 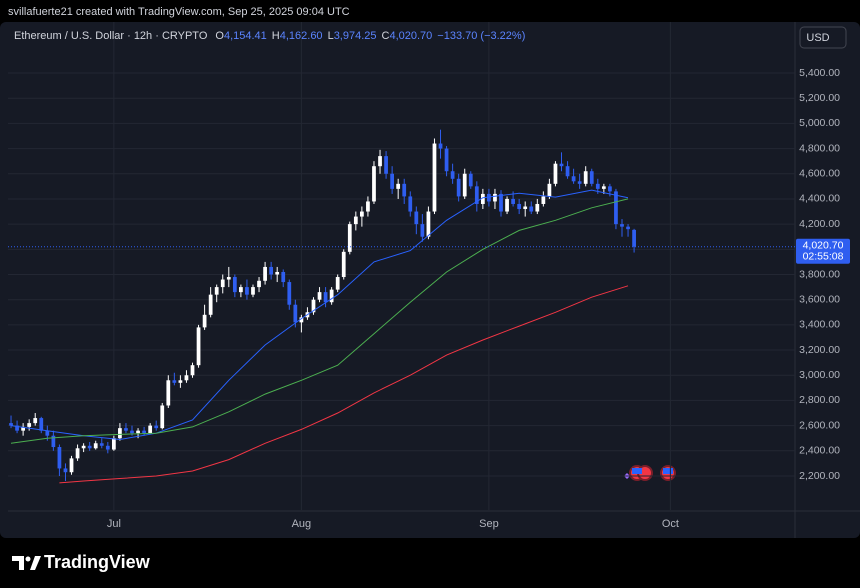 What do you see at coordinates (819, 123) in the screenshot?
I see `y-tick-label: 5,000.00` at bounding box center [819, 123].